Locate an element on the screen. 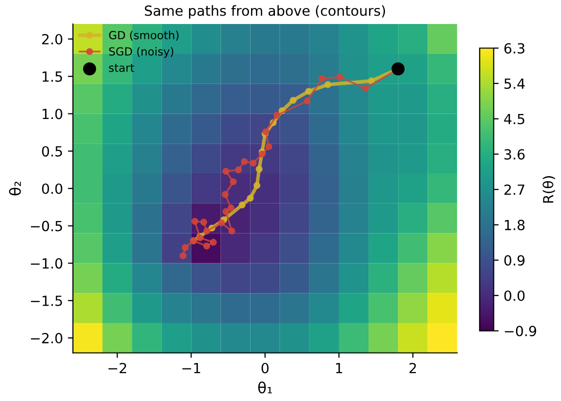  x-axis-title: θ₁ is located at coordinates (265, 387).